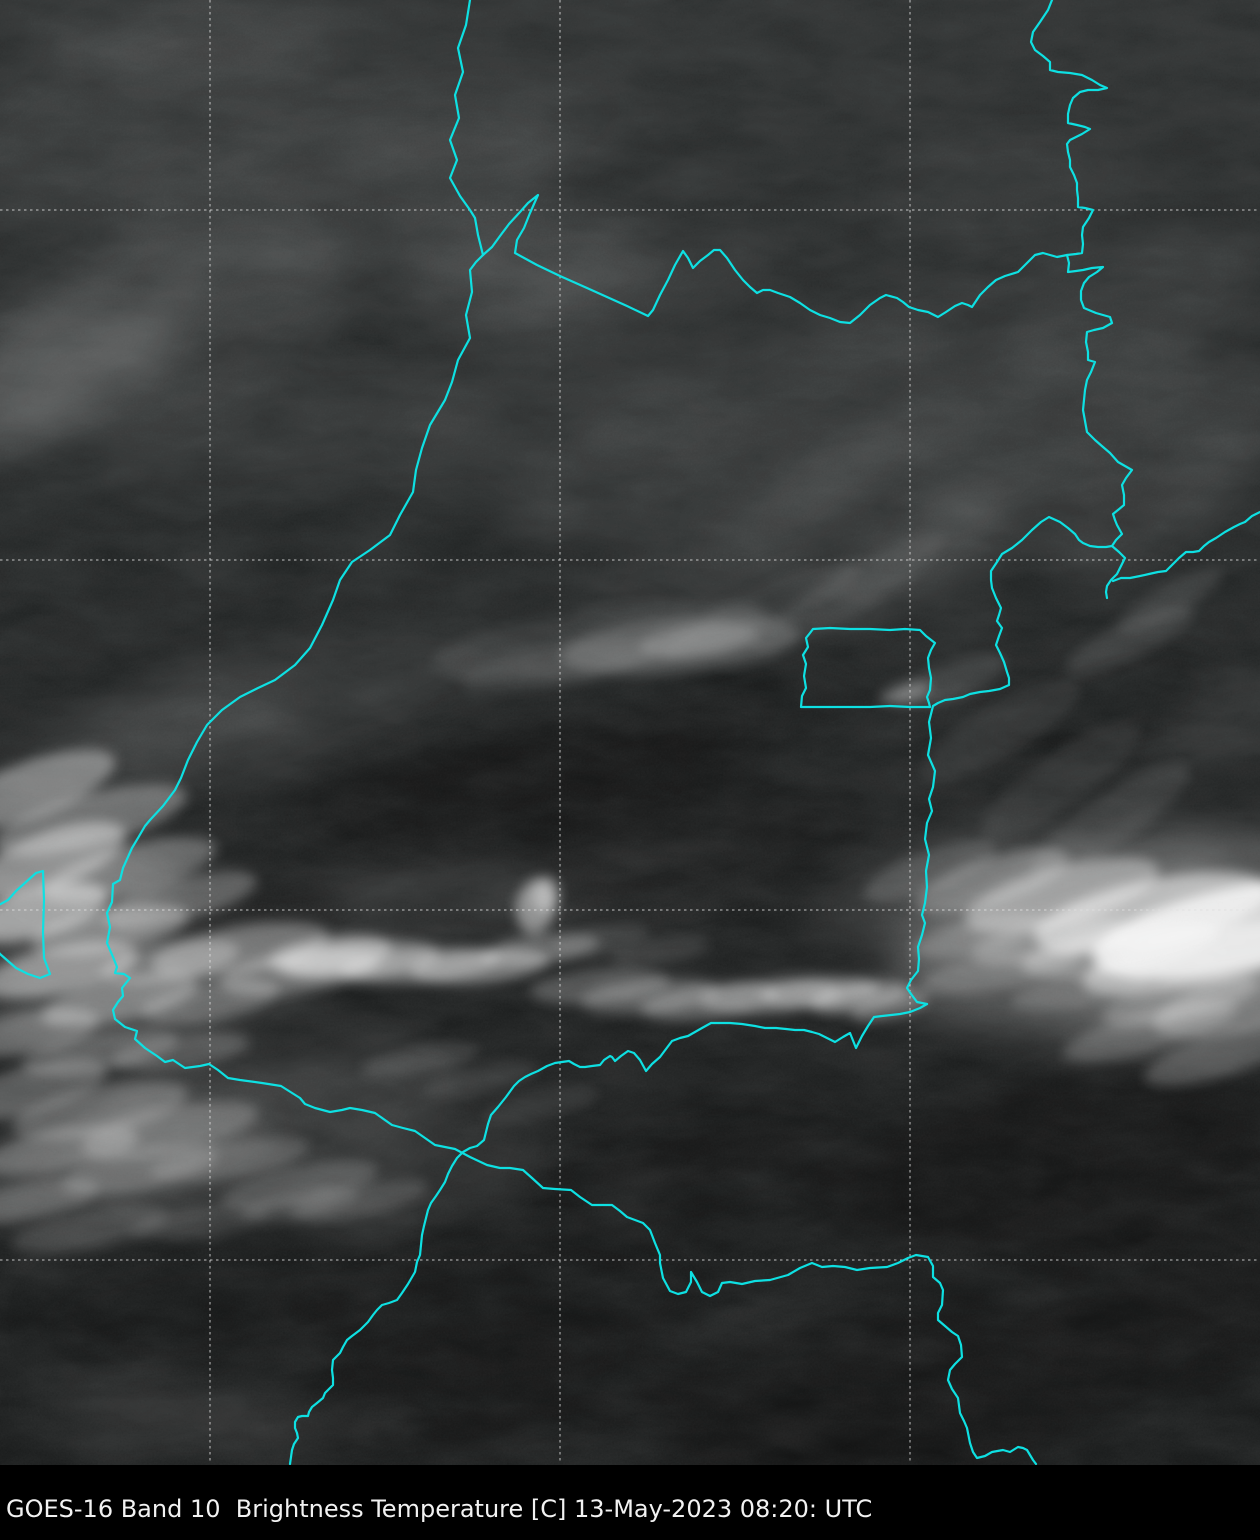 The width and height of the screenshot is (1260, 1540). Describe the element at coordinates (868, 667) in the screenshot. I see `border-federal-district-box` at that location.